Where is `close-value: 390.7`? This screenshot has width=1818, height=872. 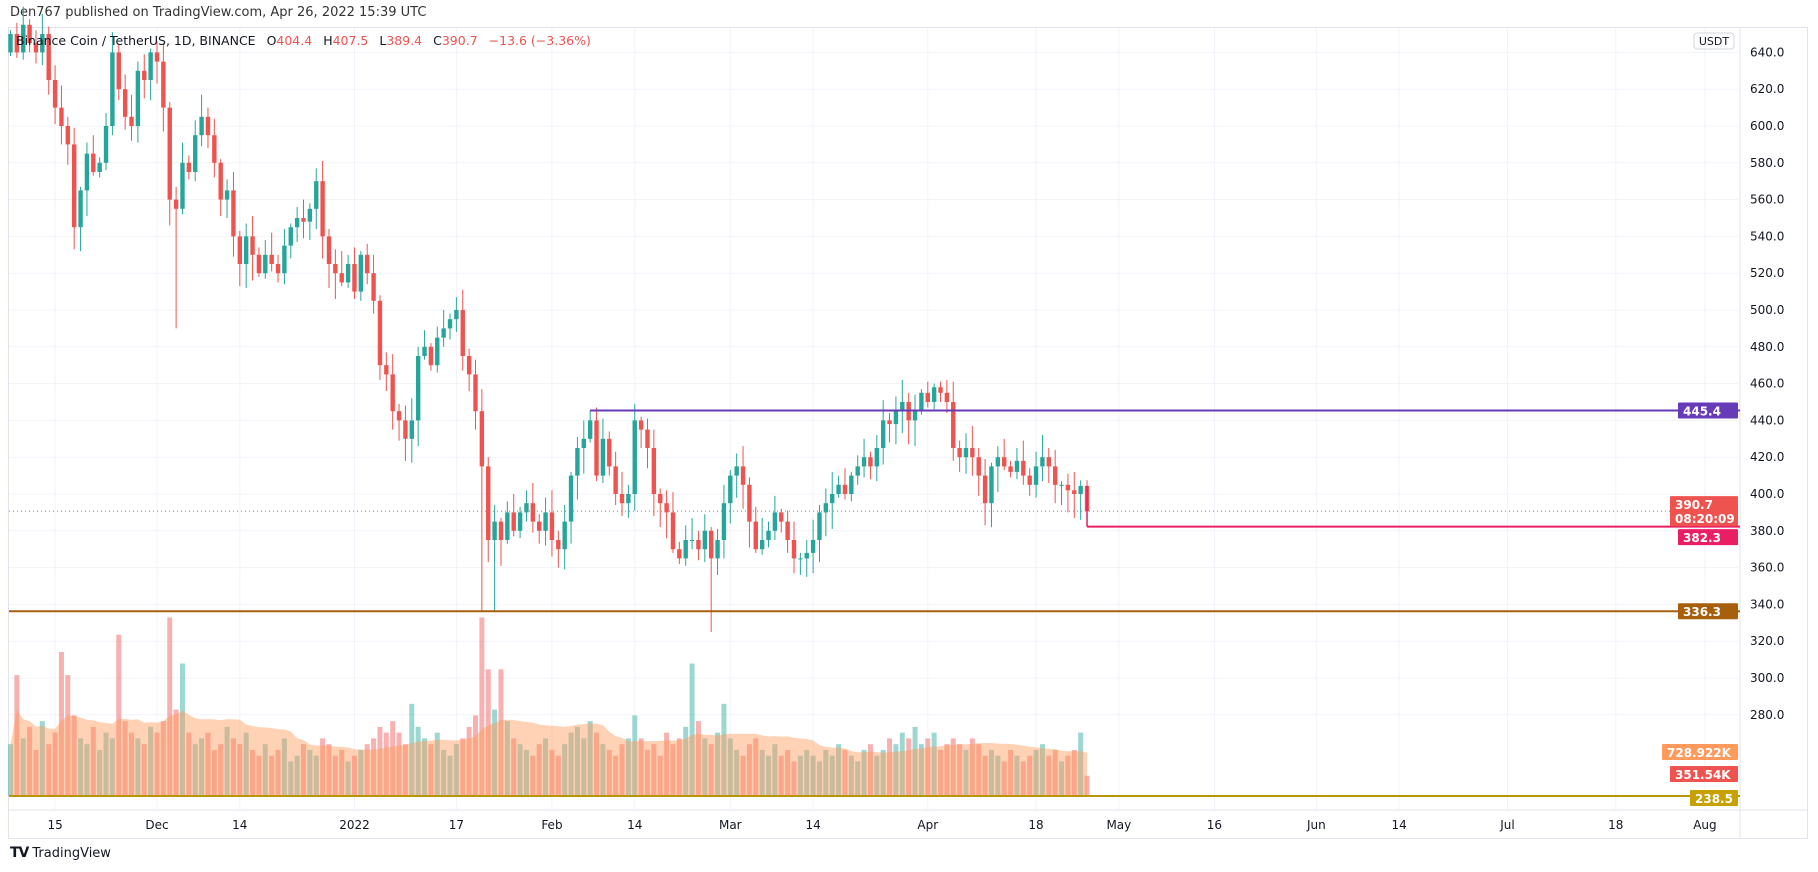 close-value: 390.7 is located at coordinates (459, 40).